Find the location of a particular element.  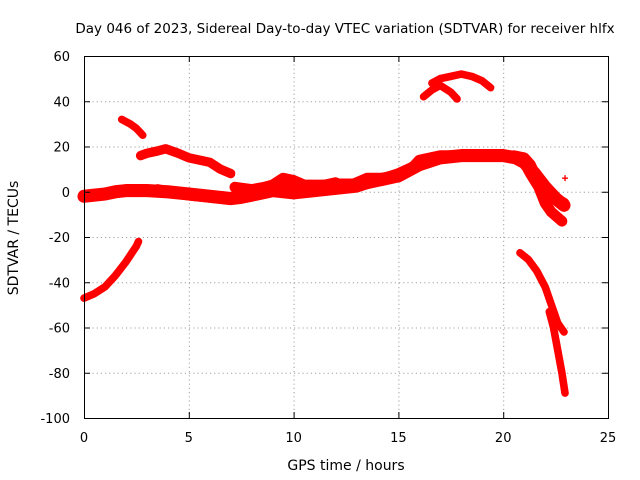

y-tick-label: -100 is located at coordinates (55, 419).